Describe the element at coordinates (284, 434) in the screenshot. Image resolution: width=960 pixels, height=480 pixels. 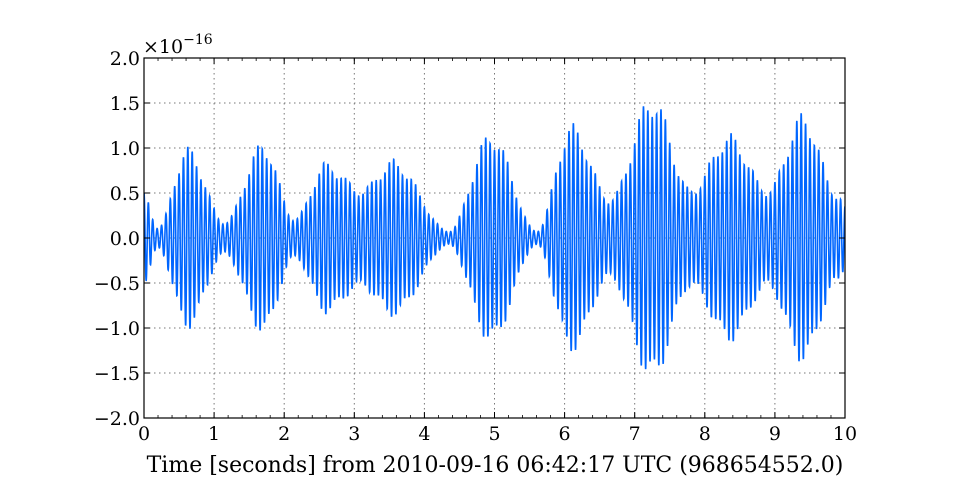
I see `x-tick-label: 2` at that location.